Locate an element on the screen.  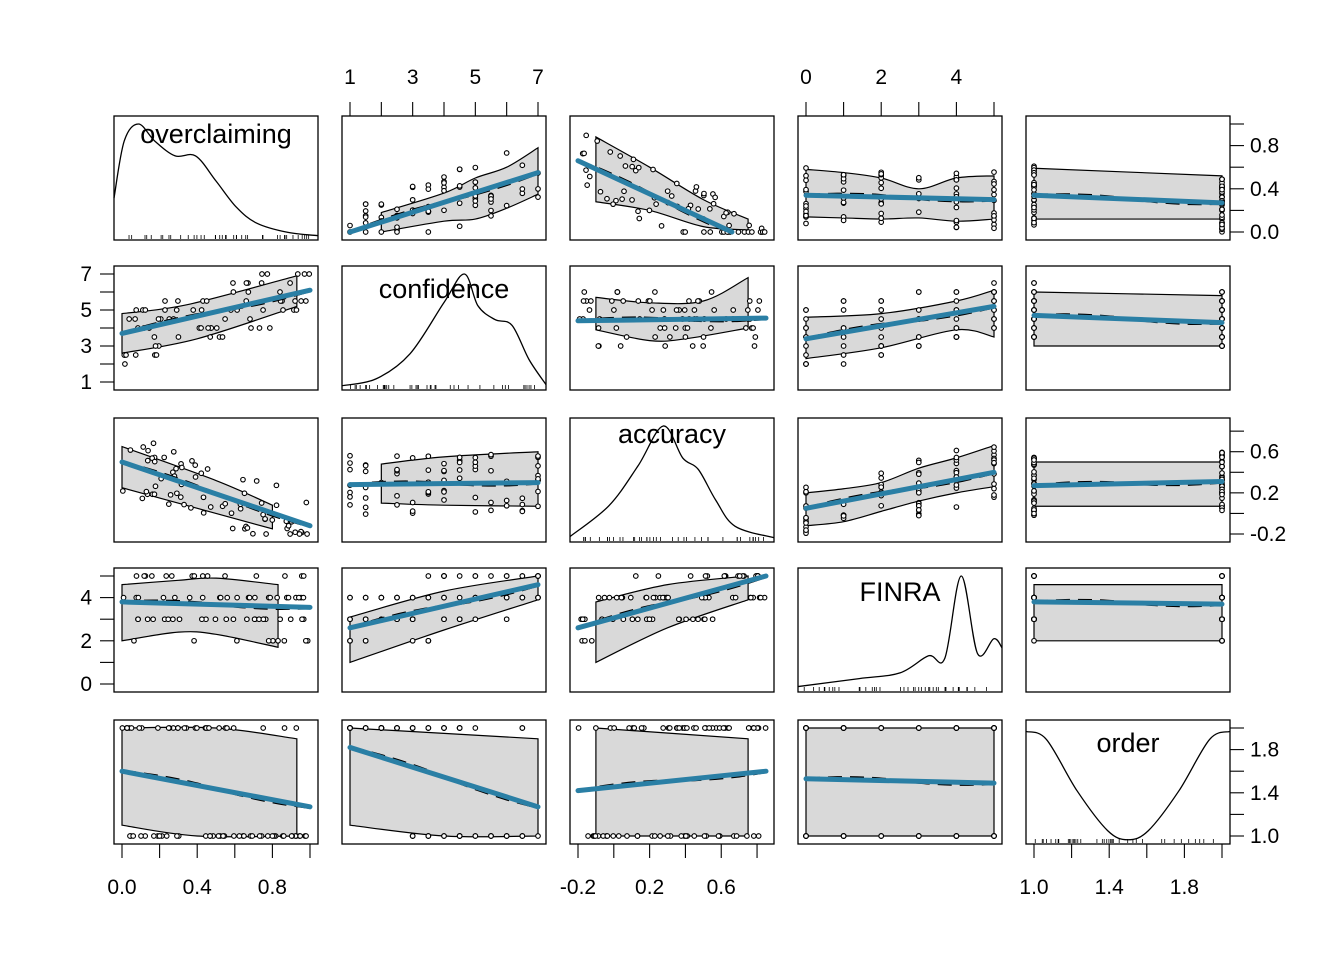
axis-label-right-overclaiming: 0.8 is located at coordinates (1264, 146).